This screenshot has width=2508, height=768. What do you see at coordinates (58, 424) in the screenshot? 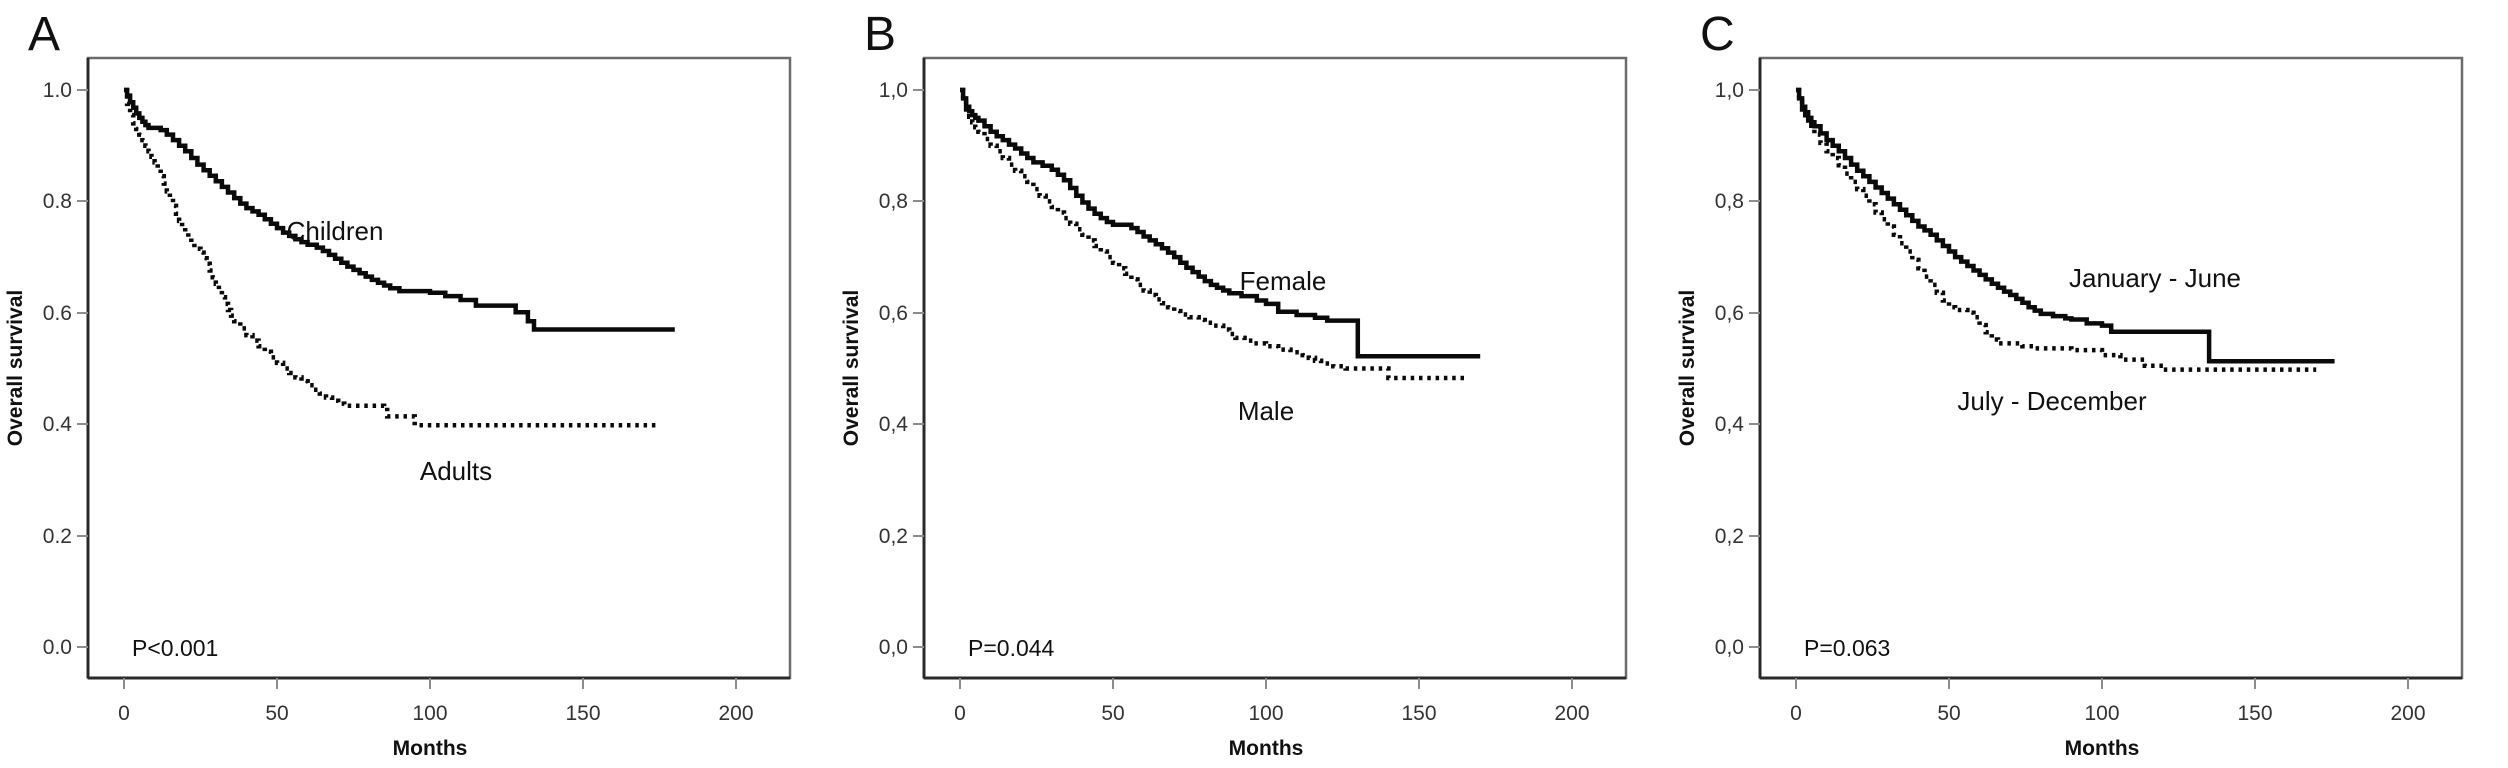
I see `y-tick-label: 0.4` at bounding box center [58, 424].